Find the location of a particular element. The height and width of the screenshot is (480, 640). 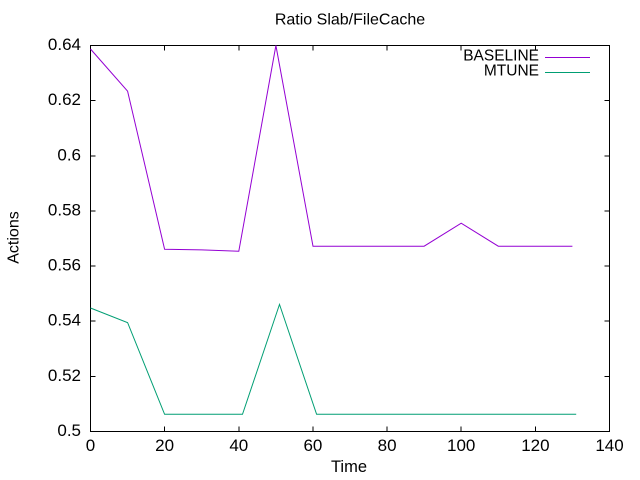

svg-text: MTUNE is located at coordinates (511, 71).